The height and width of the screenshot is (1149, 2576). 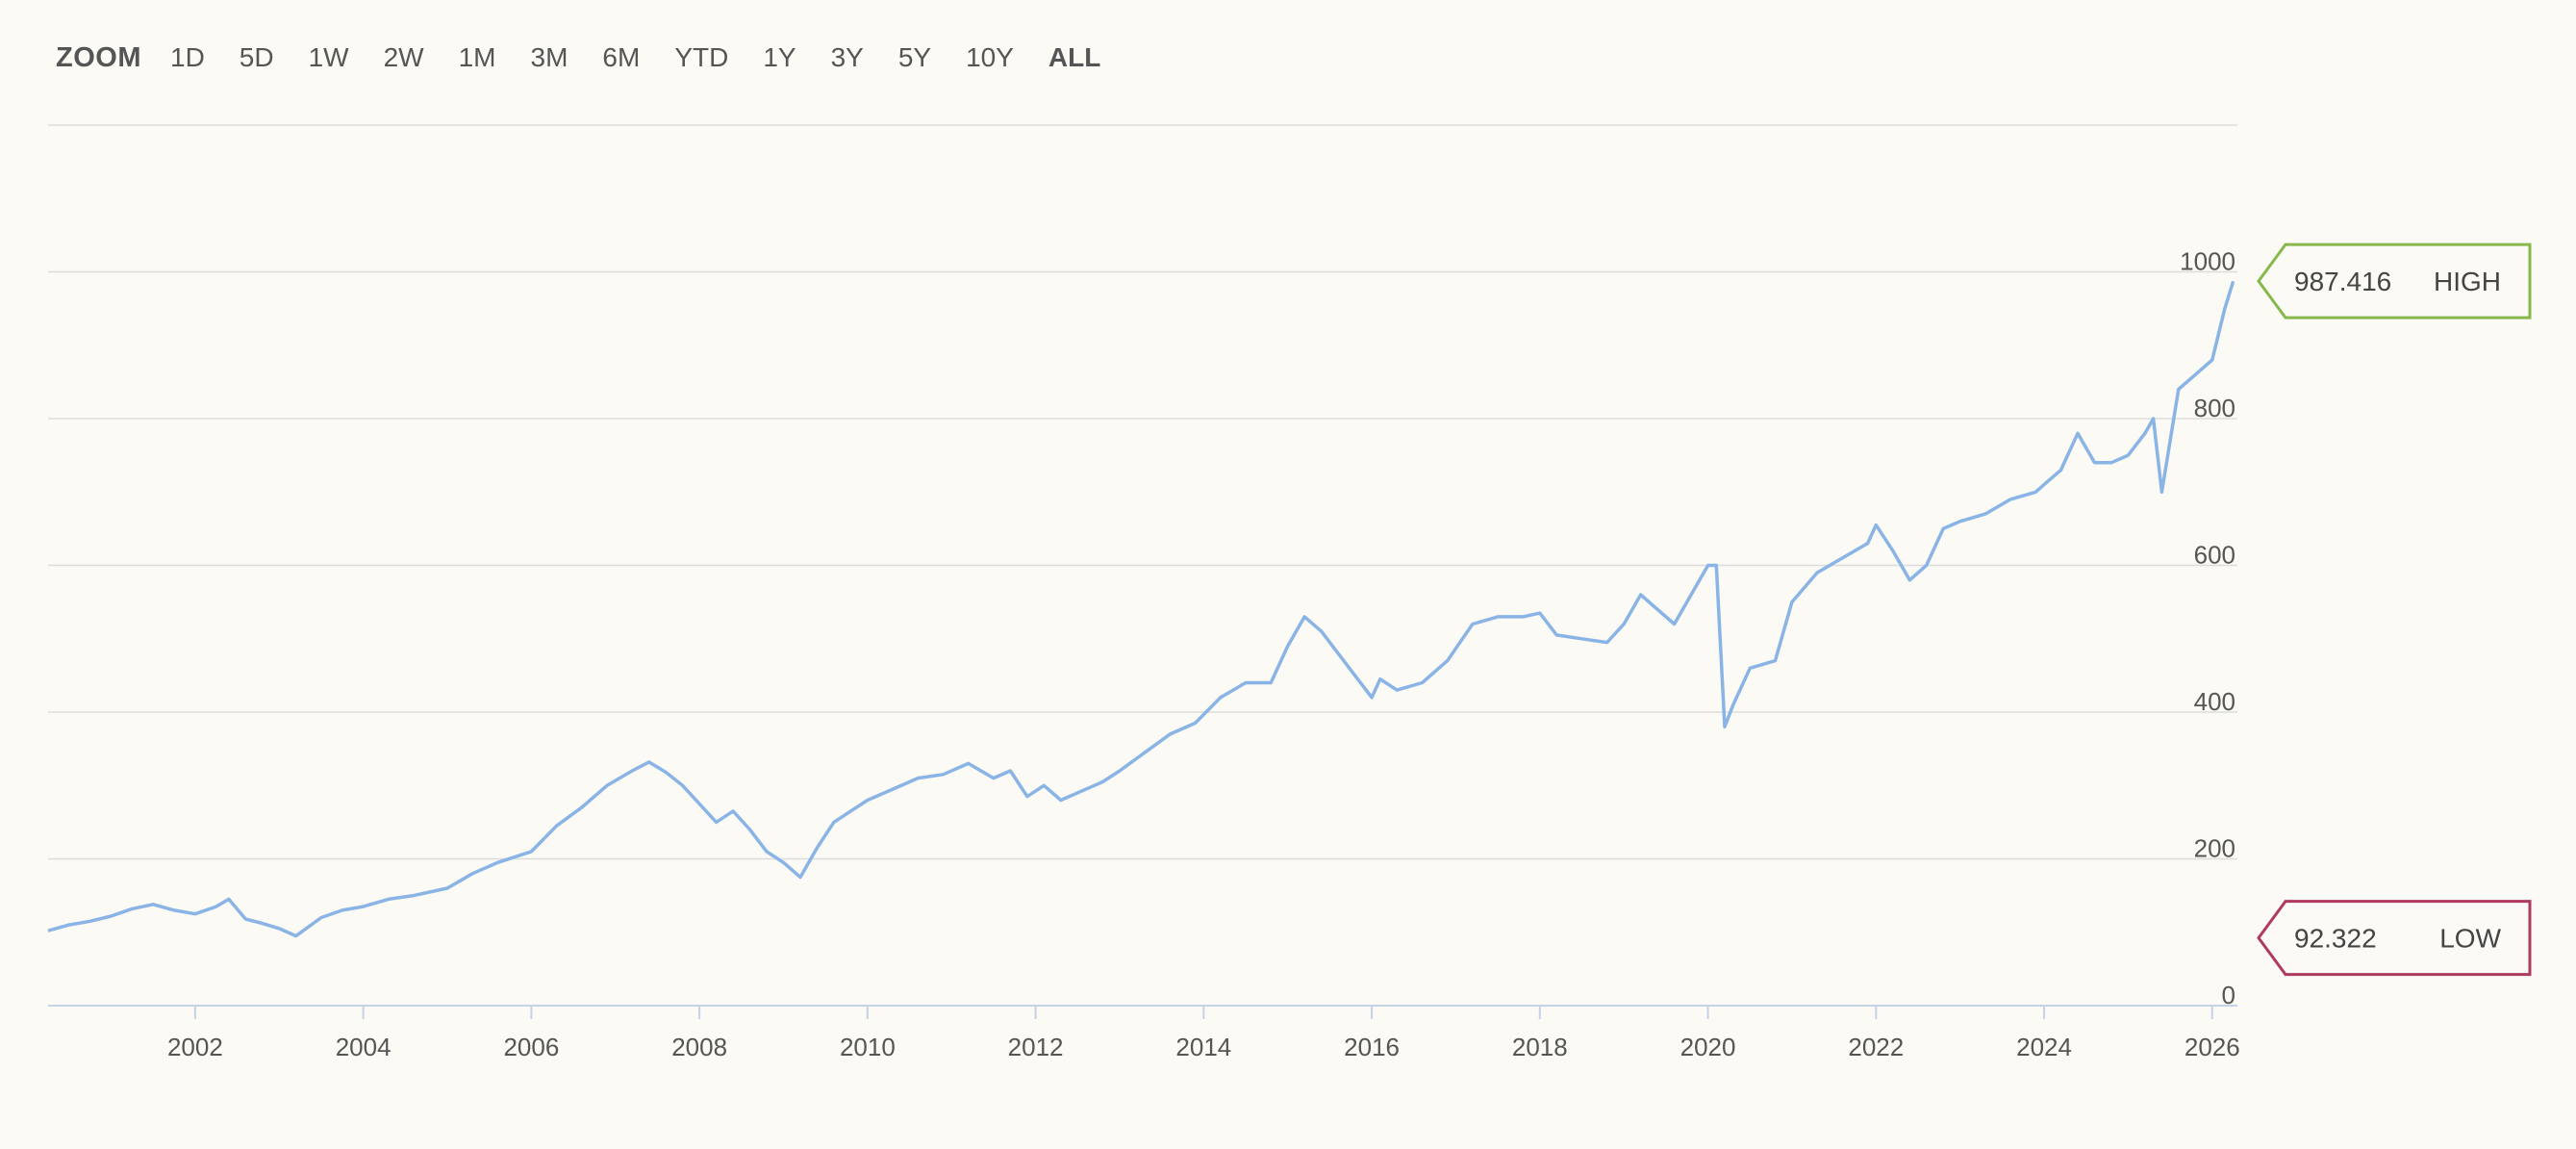 What do you see at coordinates (2208, 261) in the screenshot?
I see `y-tick-label: 1000` at bounding box center [2208, 261].